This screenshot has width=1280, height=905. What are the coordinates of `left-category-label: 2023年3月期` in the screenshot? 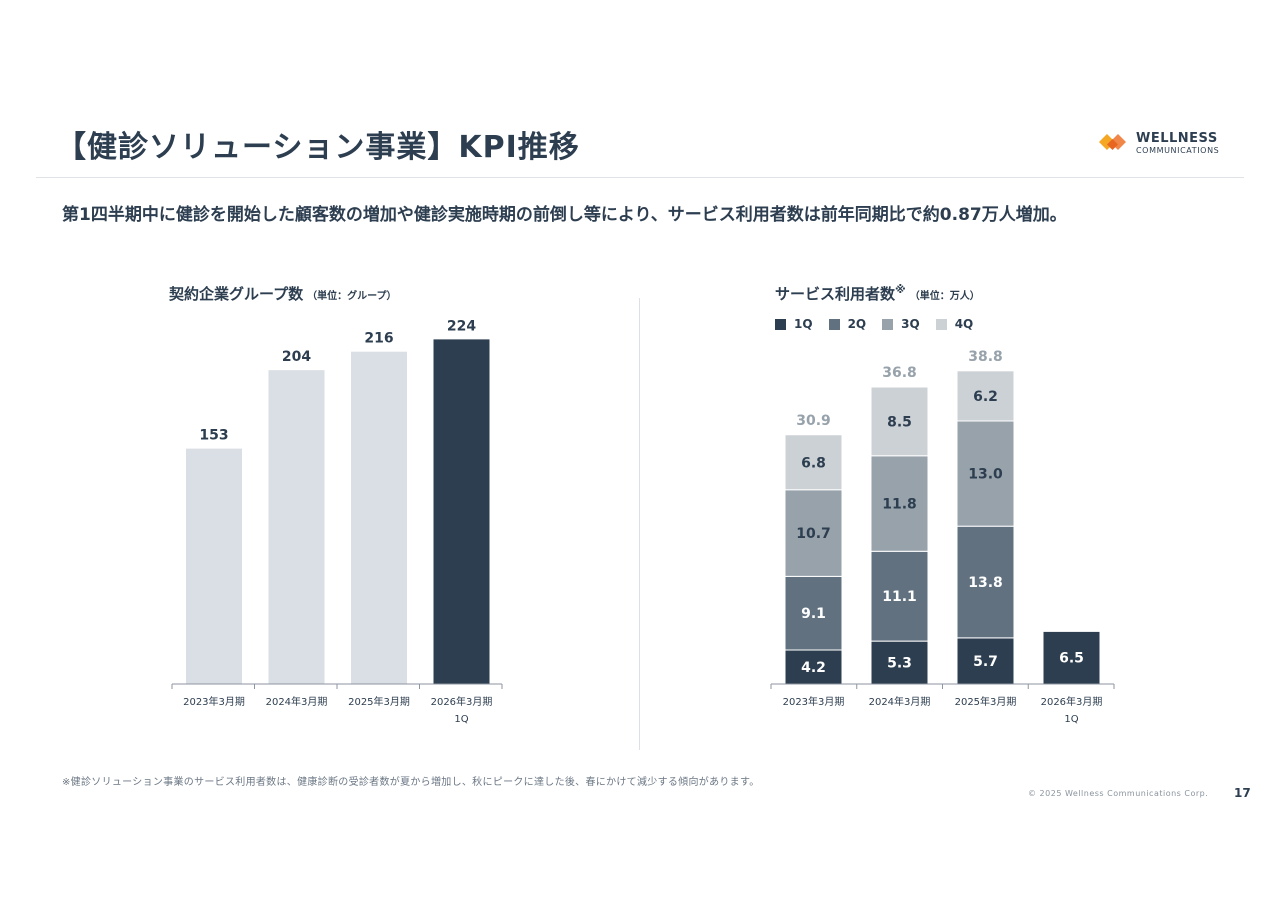 It's located at (214, 701).